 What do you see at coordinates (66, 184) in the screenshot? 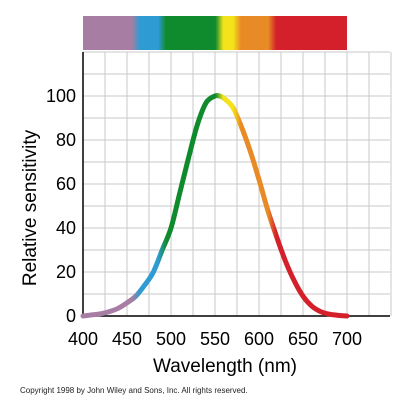
I see `y-tick-label: 60` at bounding box center [66, 184].